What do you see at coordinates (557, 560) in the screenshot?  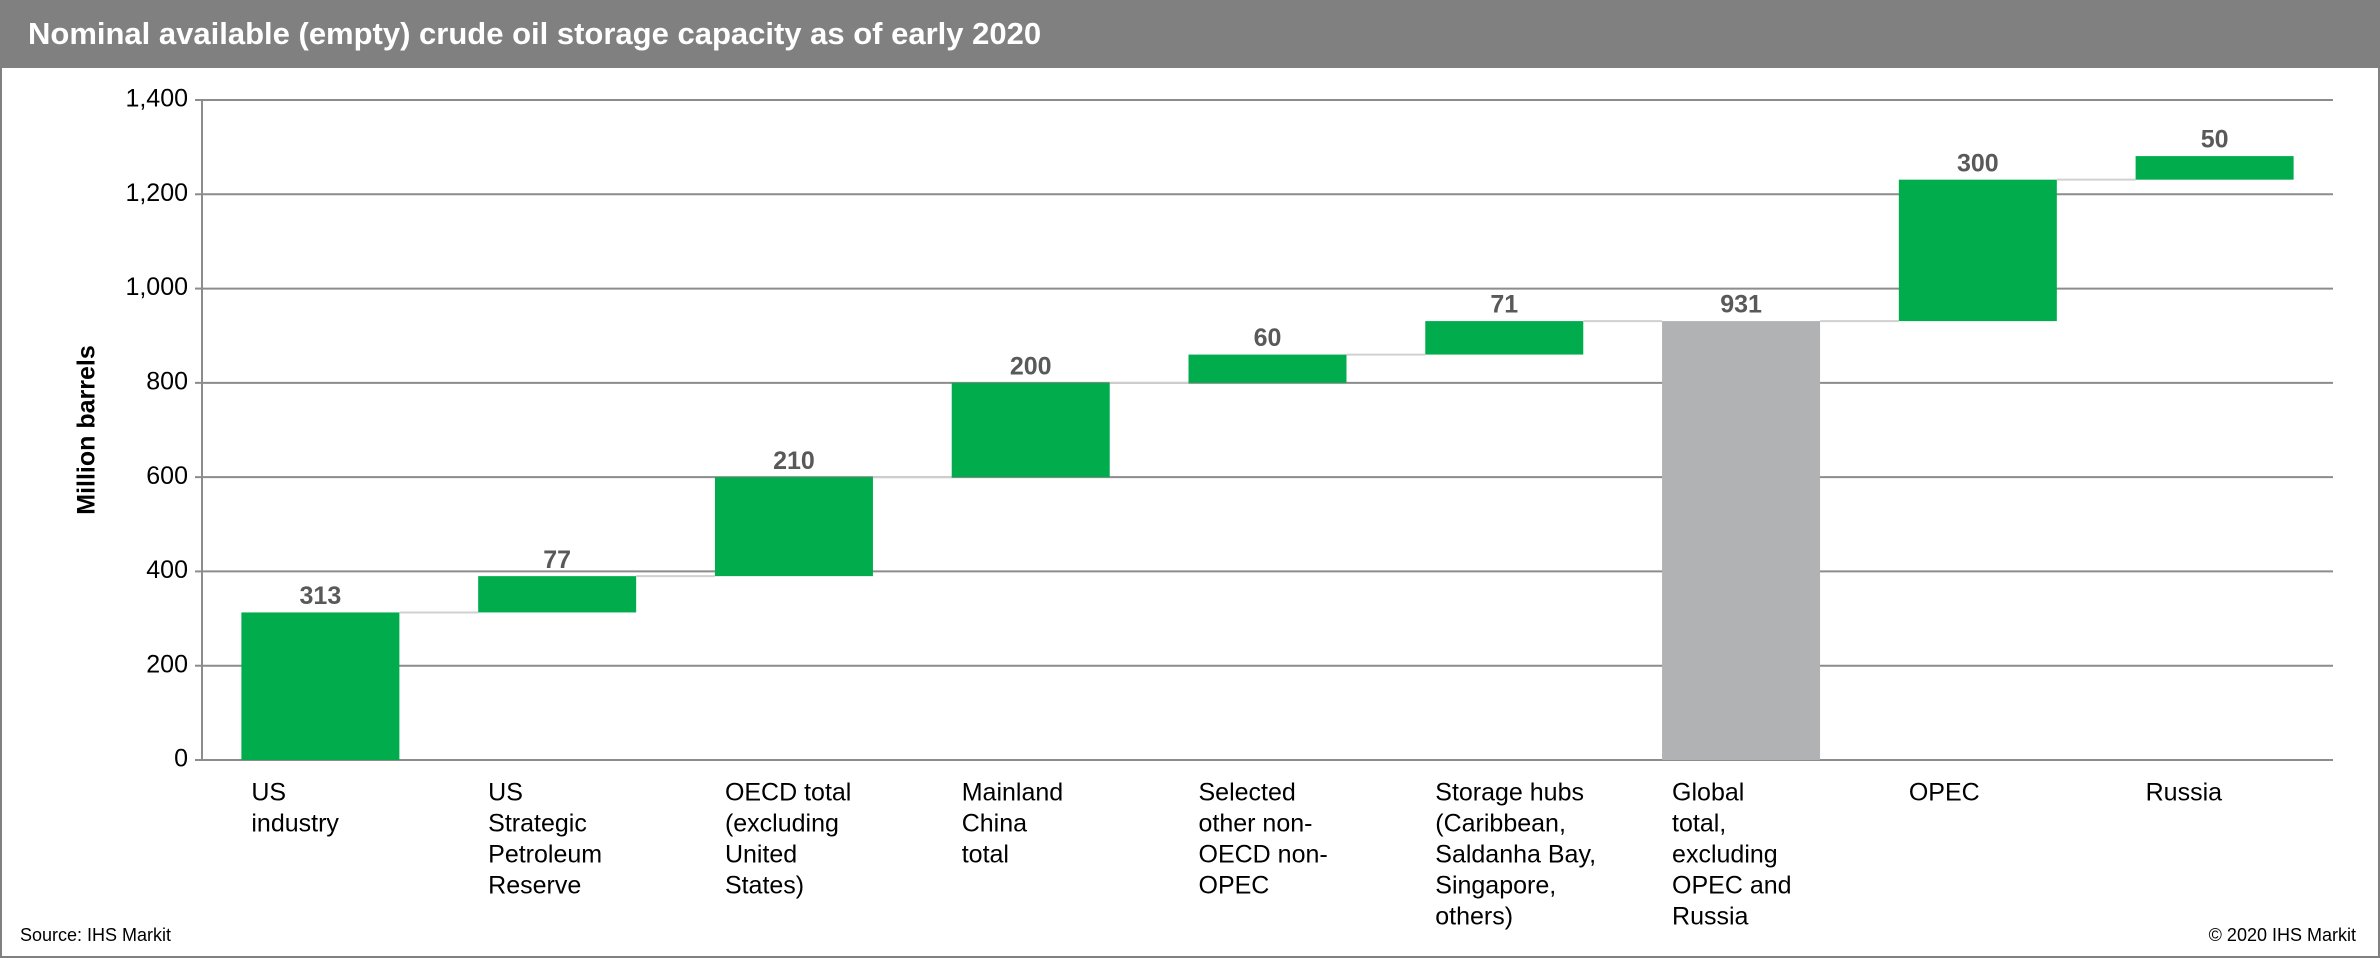 I see `value-label: 77` at bounding box center [557, 560].